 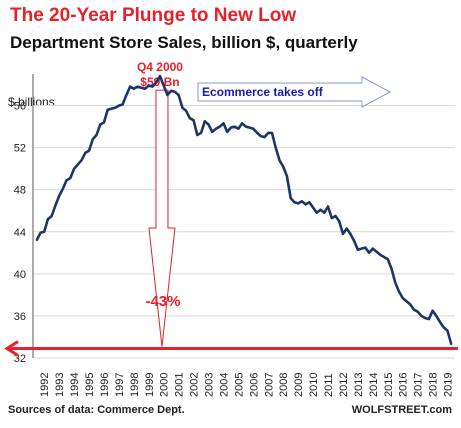 I want to click on x-tick-label: 2007, so click(x=269, y=385).